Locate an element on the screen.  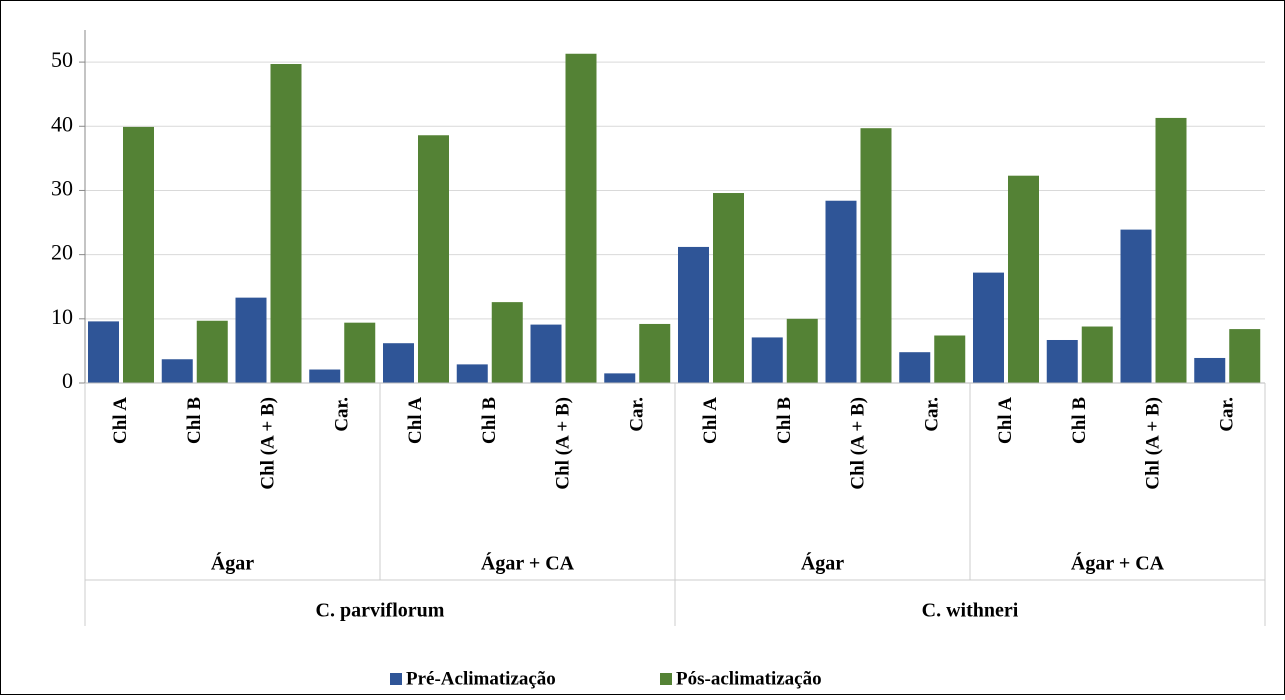
super-group-label: C. parviflorum is located at coordinates (380, 611).